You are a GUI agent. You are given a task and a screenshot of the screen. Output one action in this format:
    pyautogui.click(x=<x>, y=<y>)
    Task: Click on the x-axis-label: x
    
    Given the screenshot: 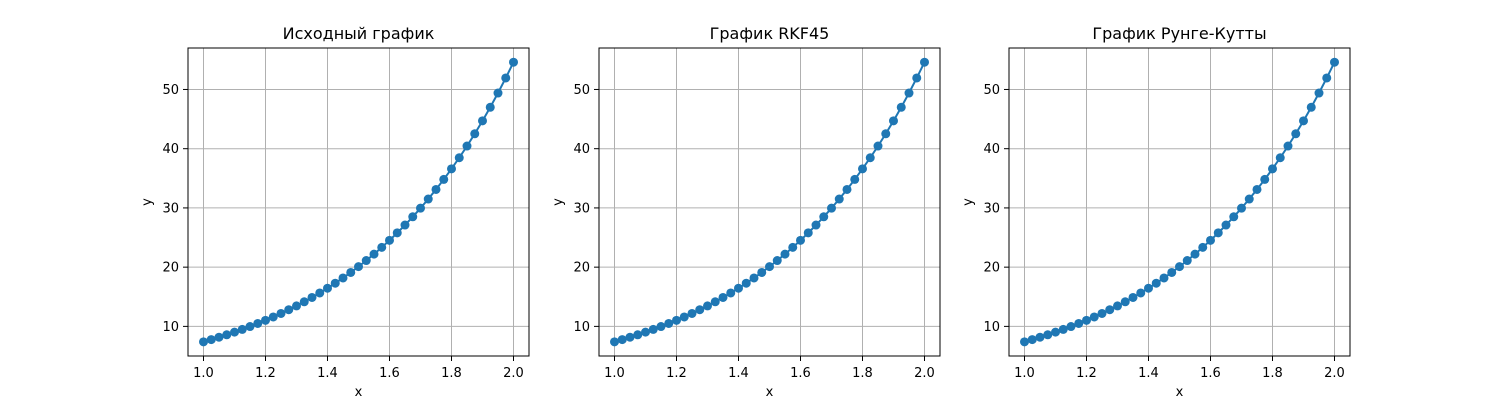 What is the action you would take?
    pyautogui.click(x=359, y=392)
    